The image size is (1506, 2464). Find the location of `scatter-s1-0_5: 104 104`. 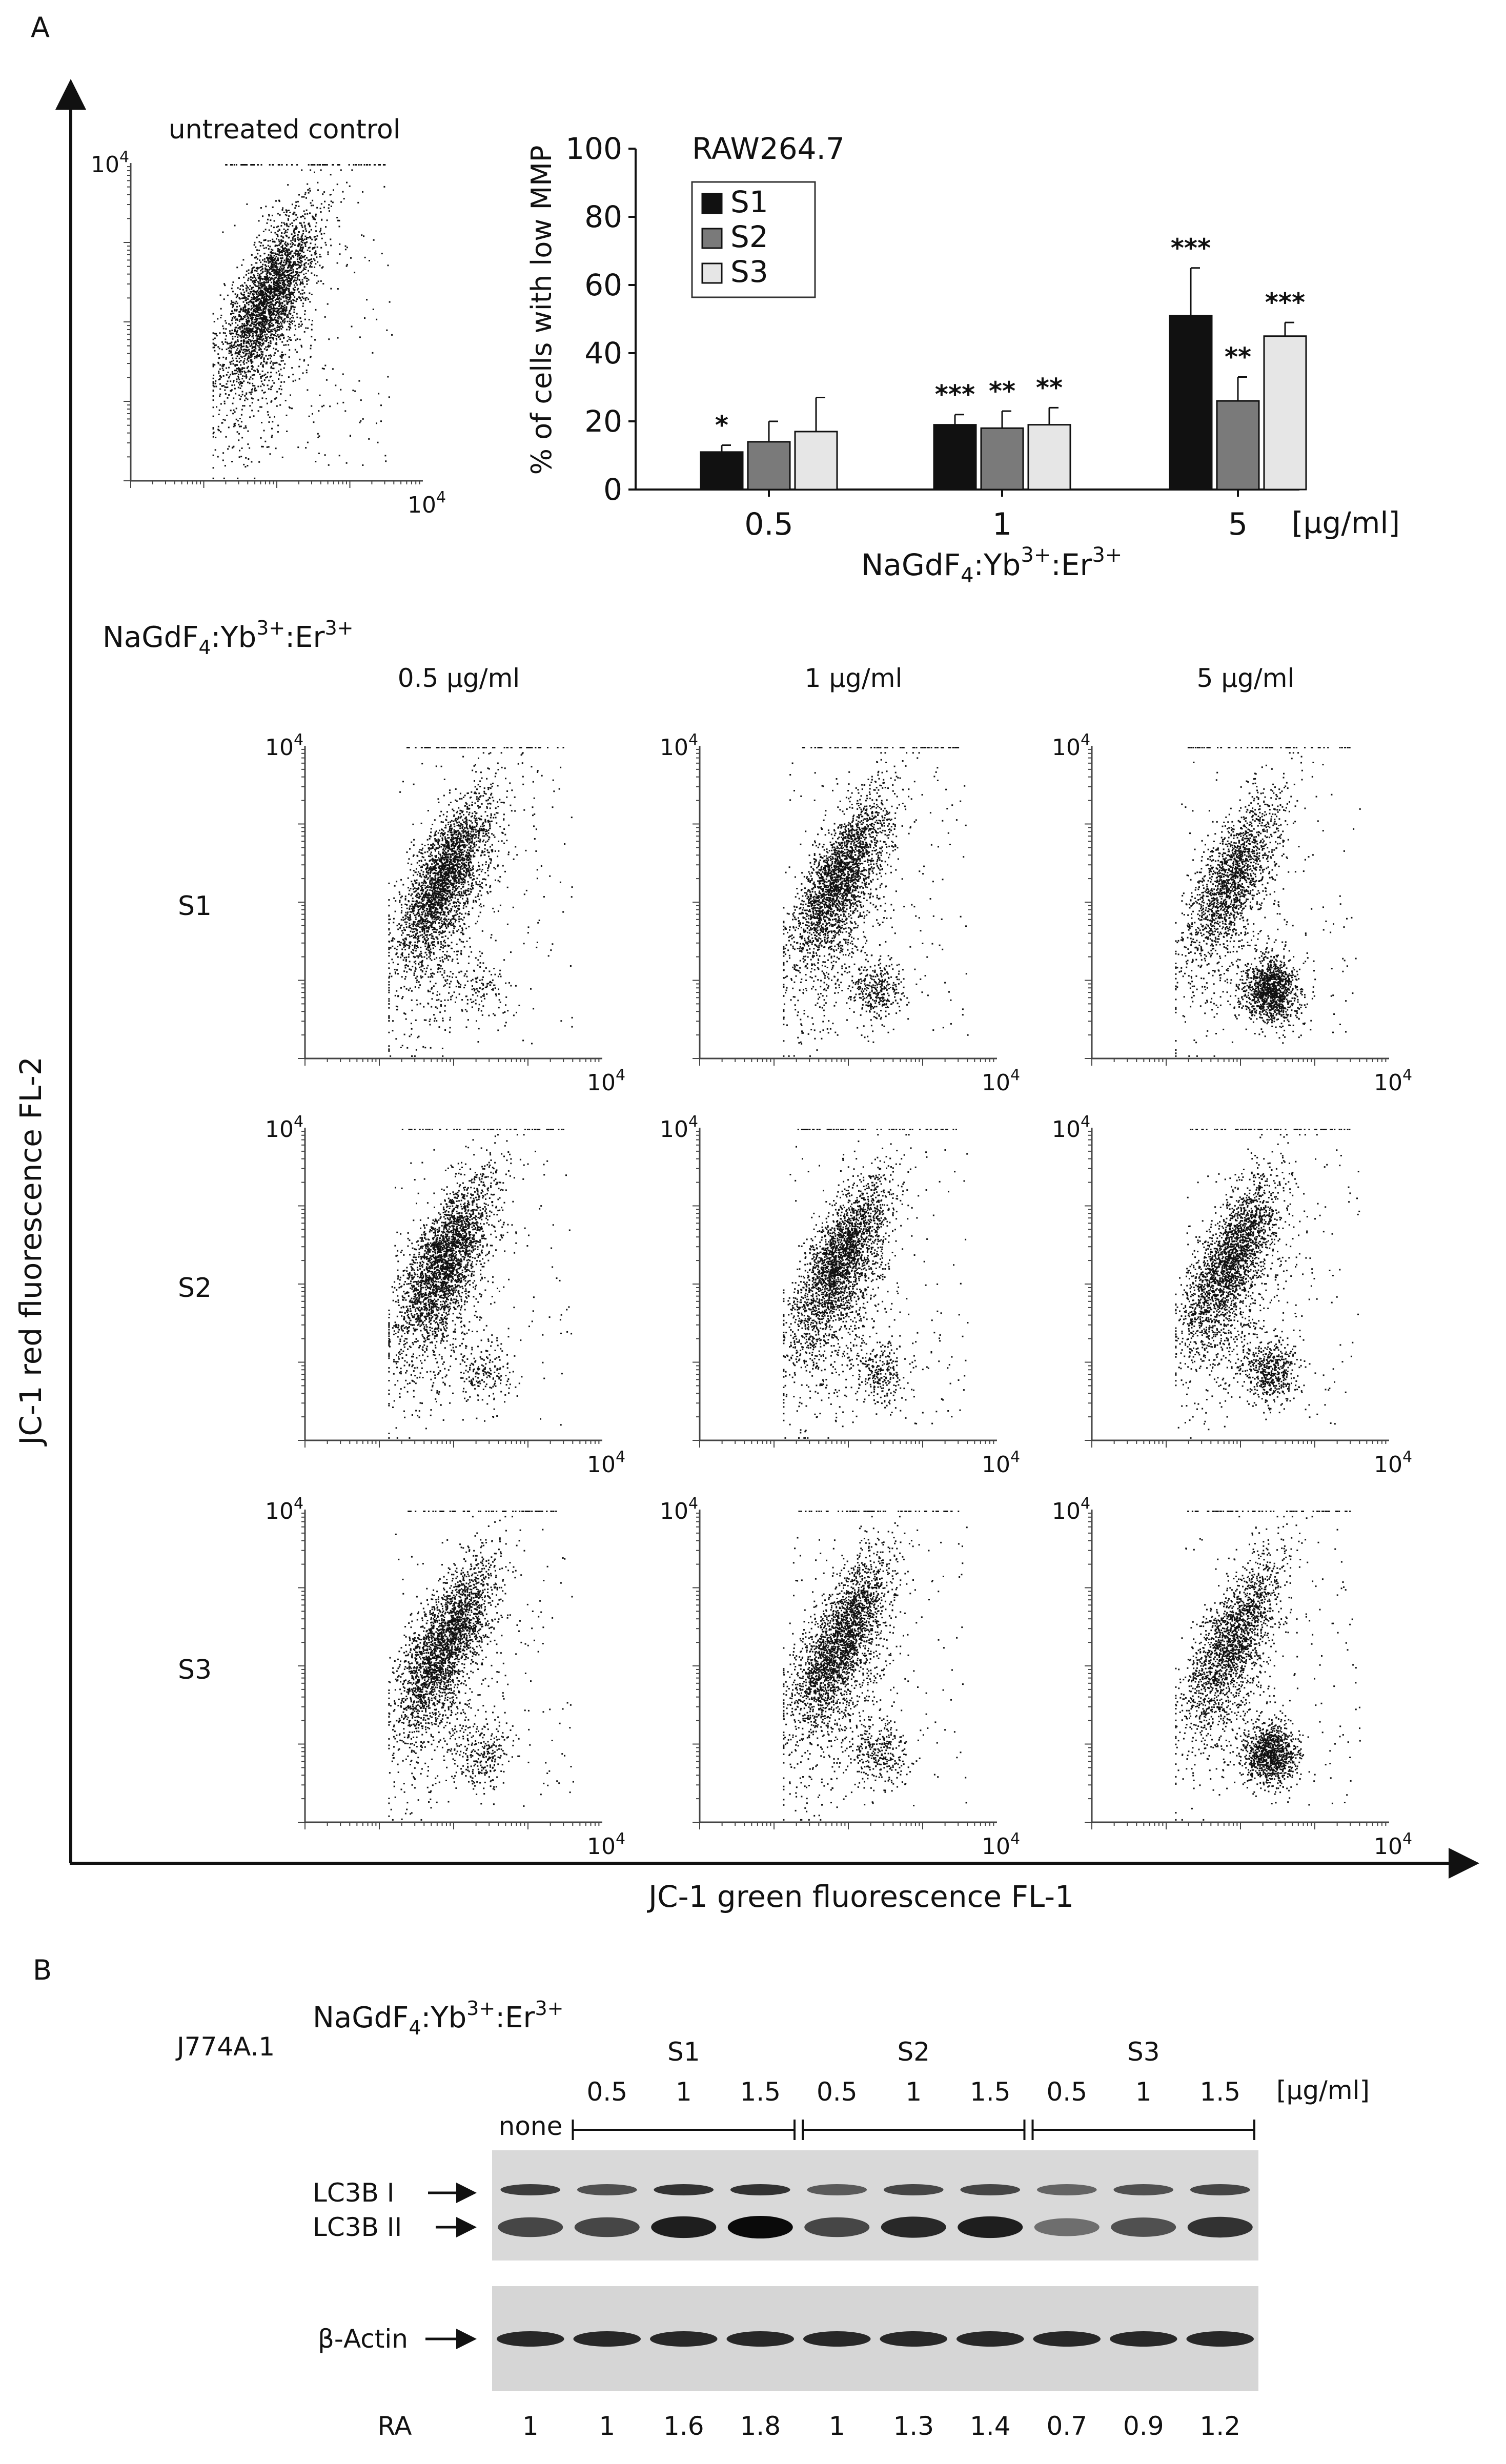

scatter-s1-0_5: 104 104 is located at coordinates (445, 913).